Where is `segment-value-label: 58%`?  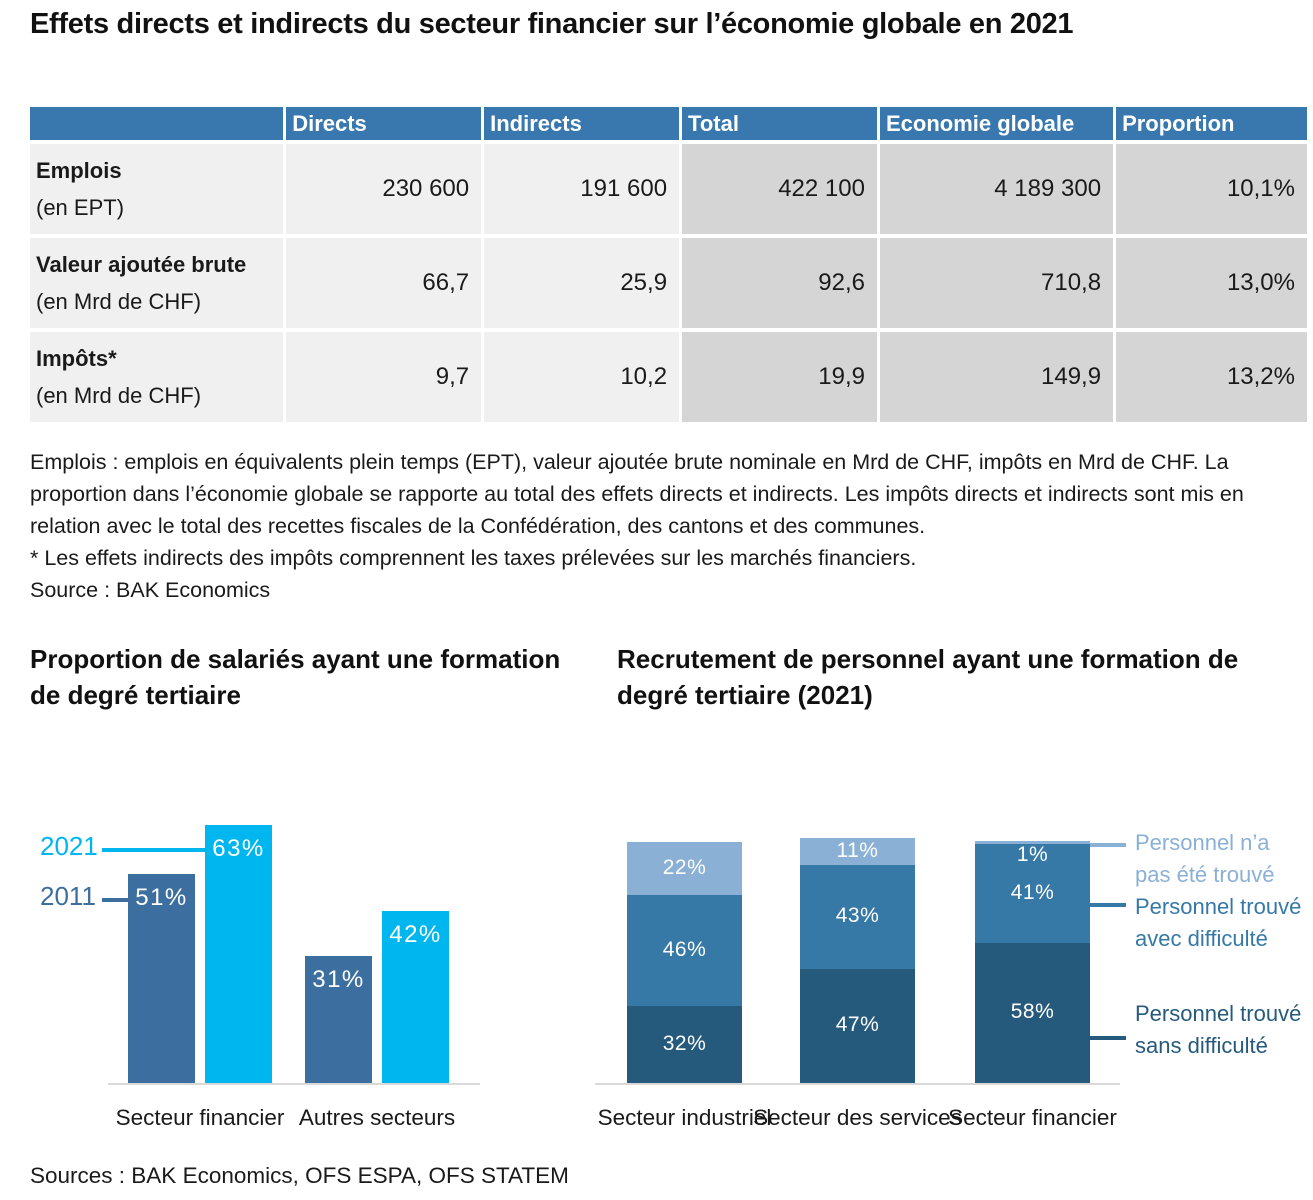
segment-value-label: 58% is located at coordinates (1032, 1011).